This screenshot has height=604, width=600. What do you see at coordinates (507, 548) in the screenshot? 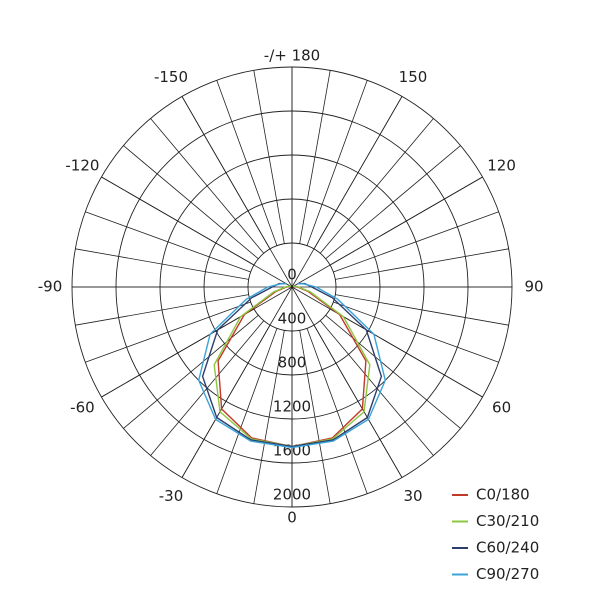
I see `legend-label: C60/240` at bounding box center [507, 548].